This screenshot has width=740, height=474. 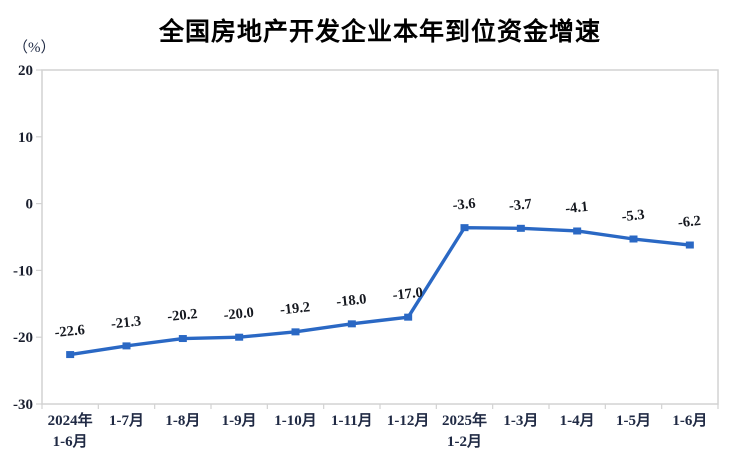 What do you see at coordinates (23, 338) in the screenshot?
I see `y-tick-label: -20` at bounding box center [23, 338].